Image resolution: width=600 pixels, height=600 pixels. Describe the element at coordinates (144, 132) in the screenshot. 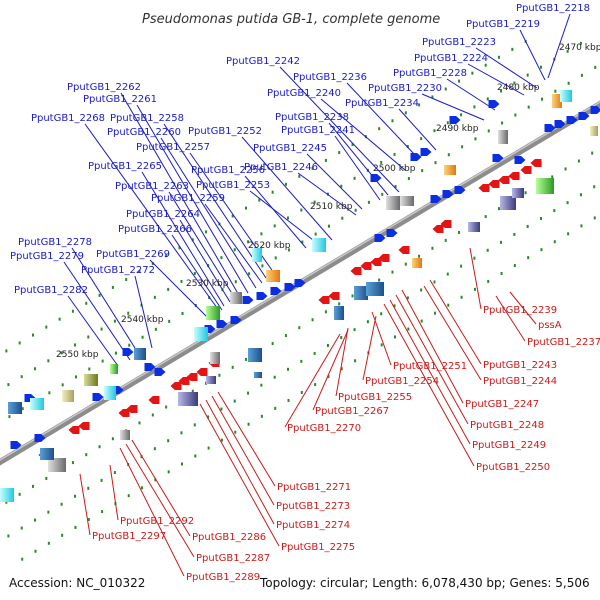

I see `forward-gene-label: PputGB1_2260` at that location.